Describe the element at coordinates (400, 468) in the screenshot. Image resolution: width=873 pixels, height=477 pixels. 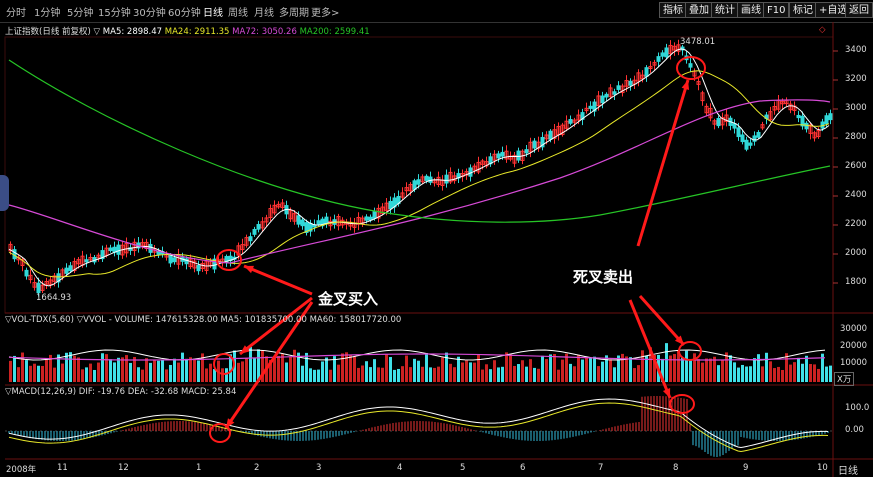
I see `date-label: 4` at that location.